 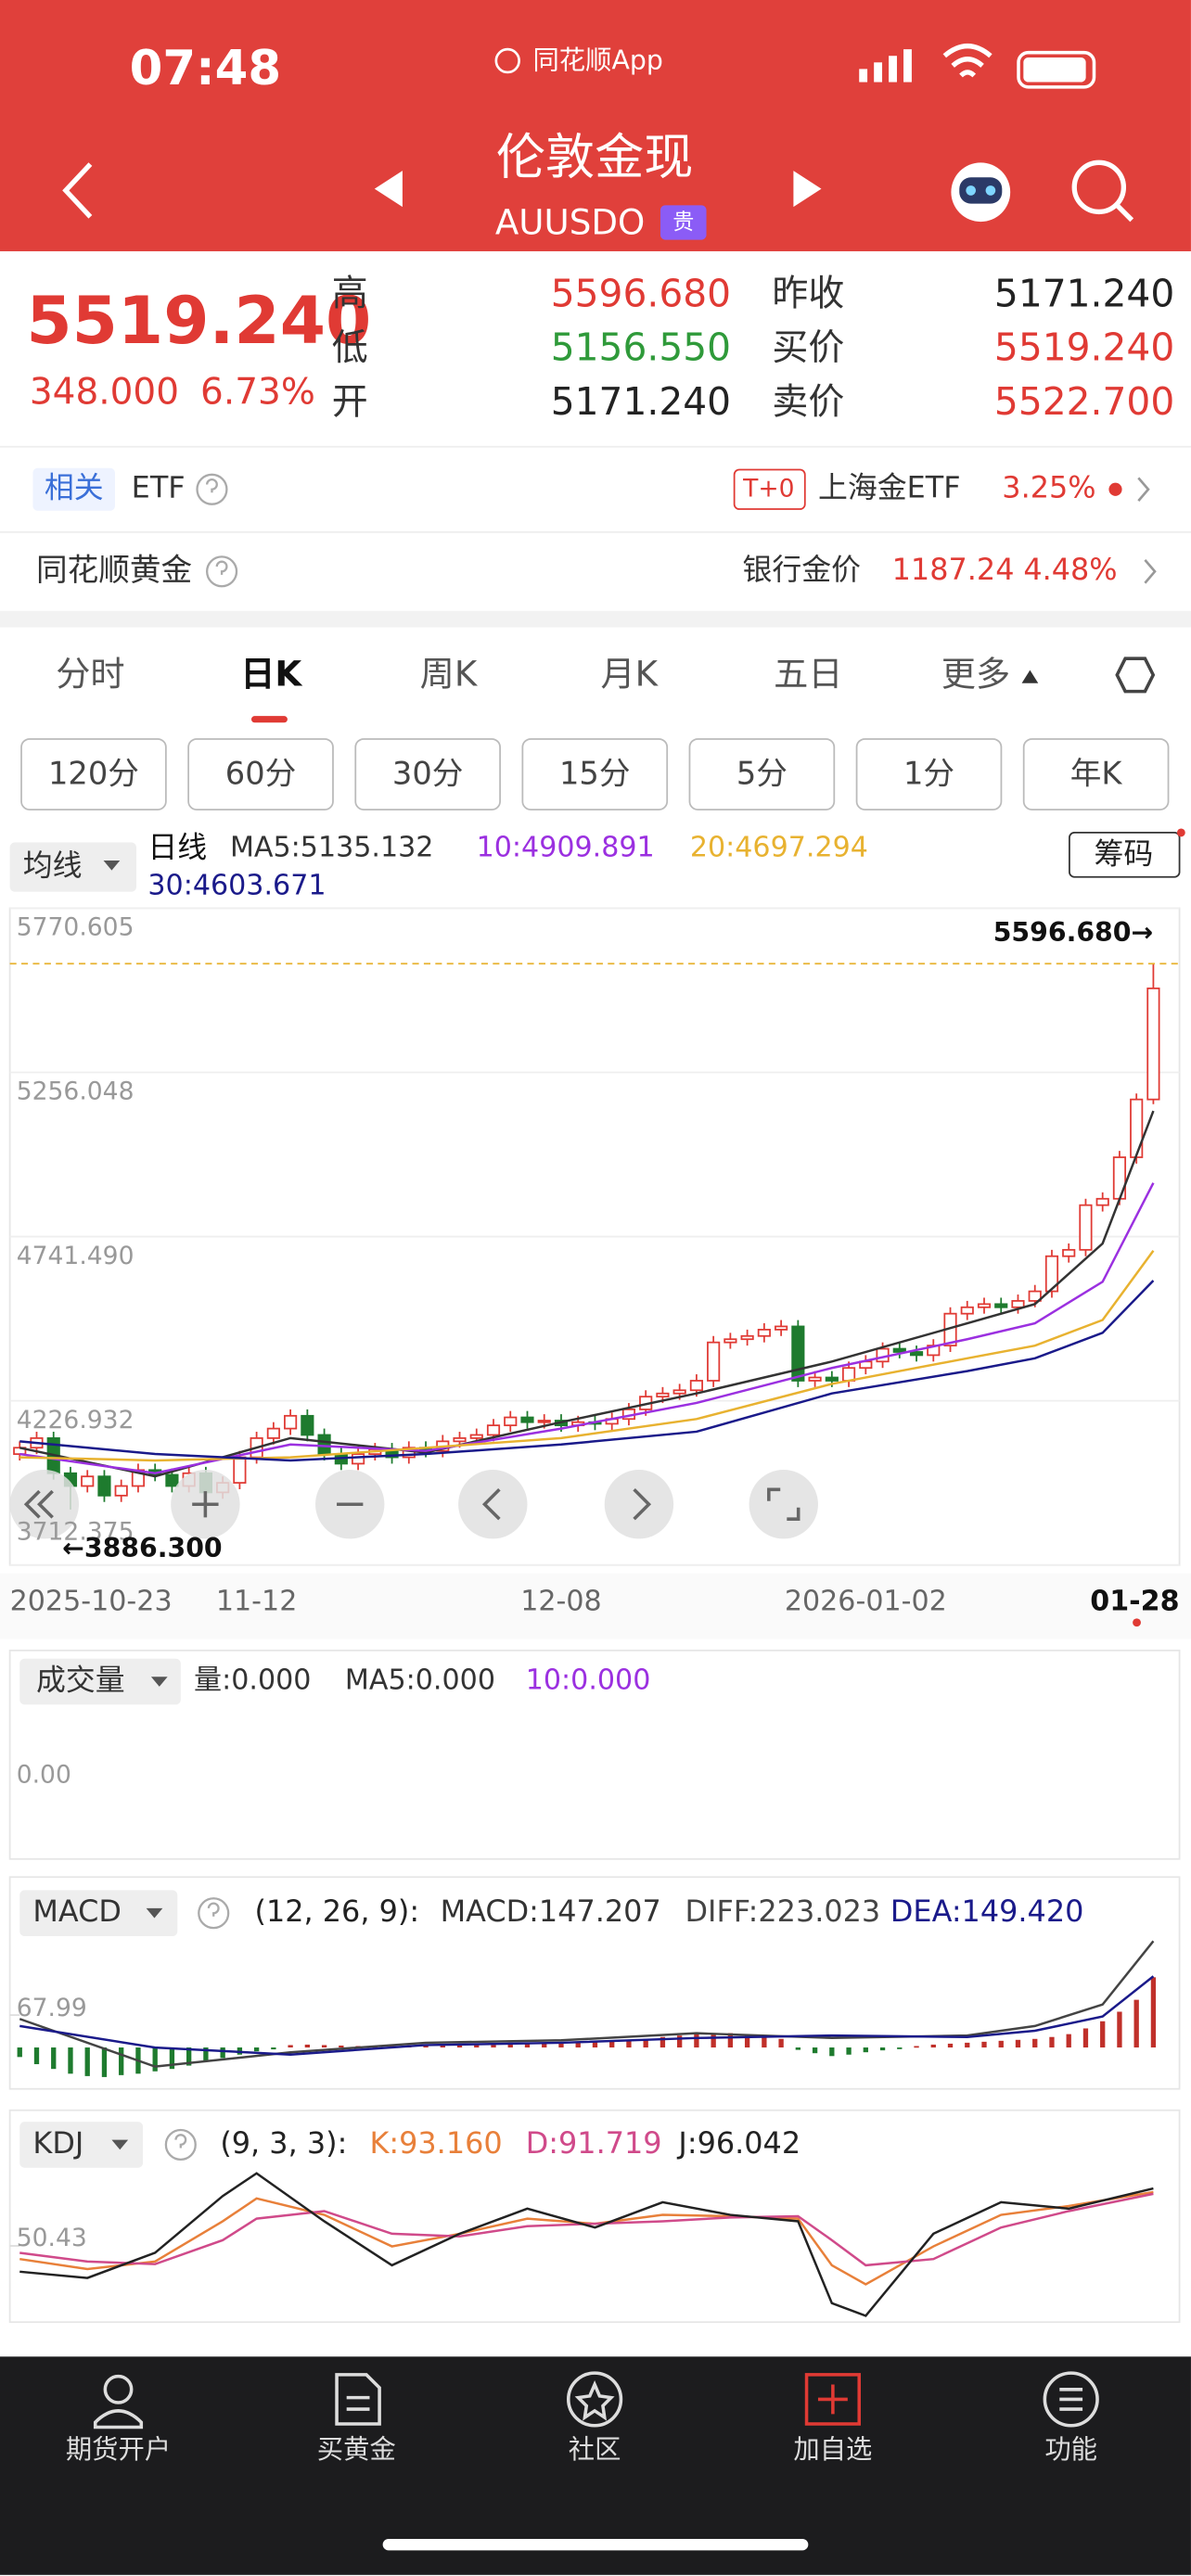 I want to click on tab: 更多, so click(x=976, y=675).